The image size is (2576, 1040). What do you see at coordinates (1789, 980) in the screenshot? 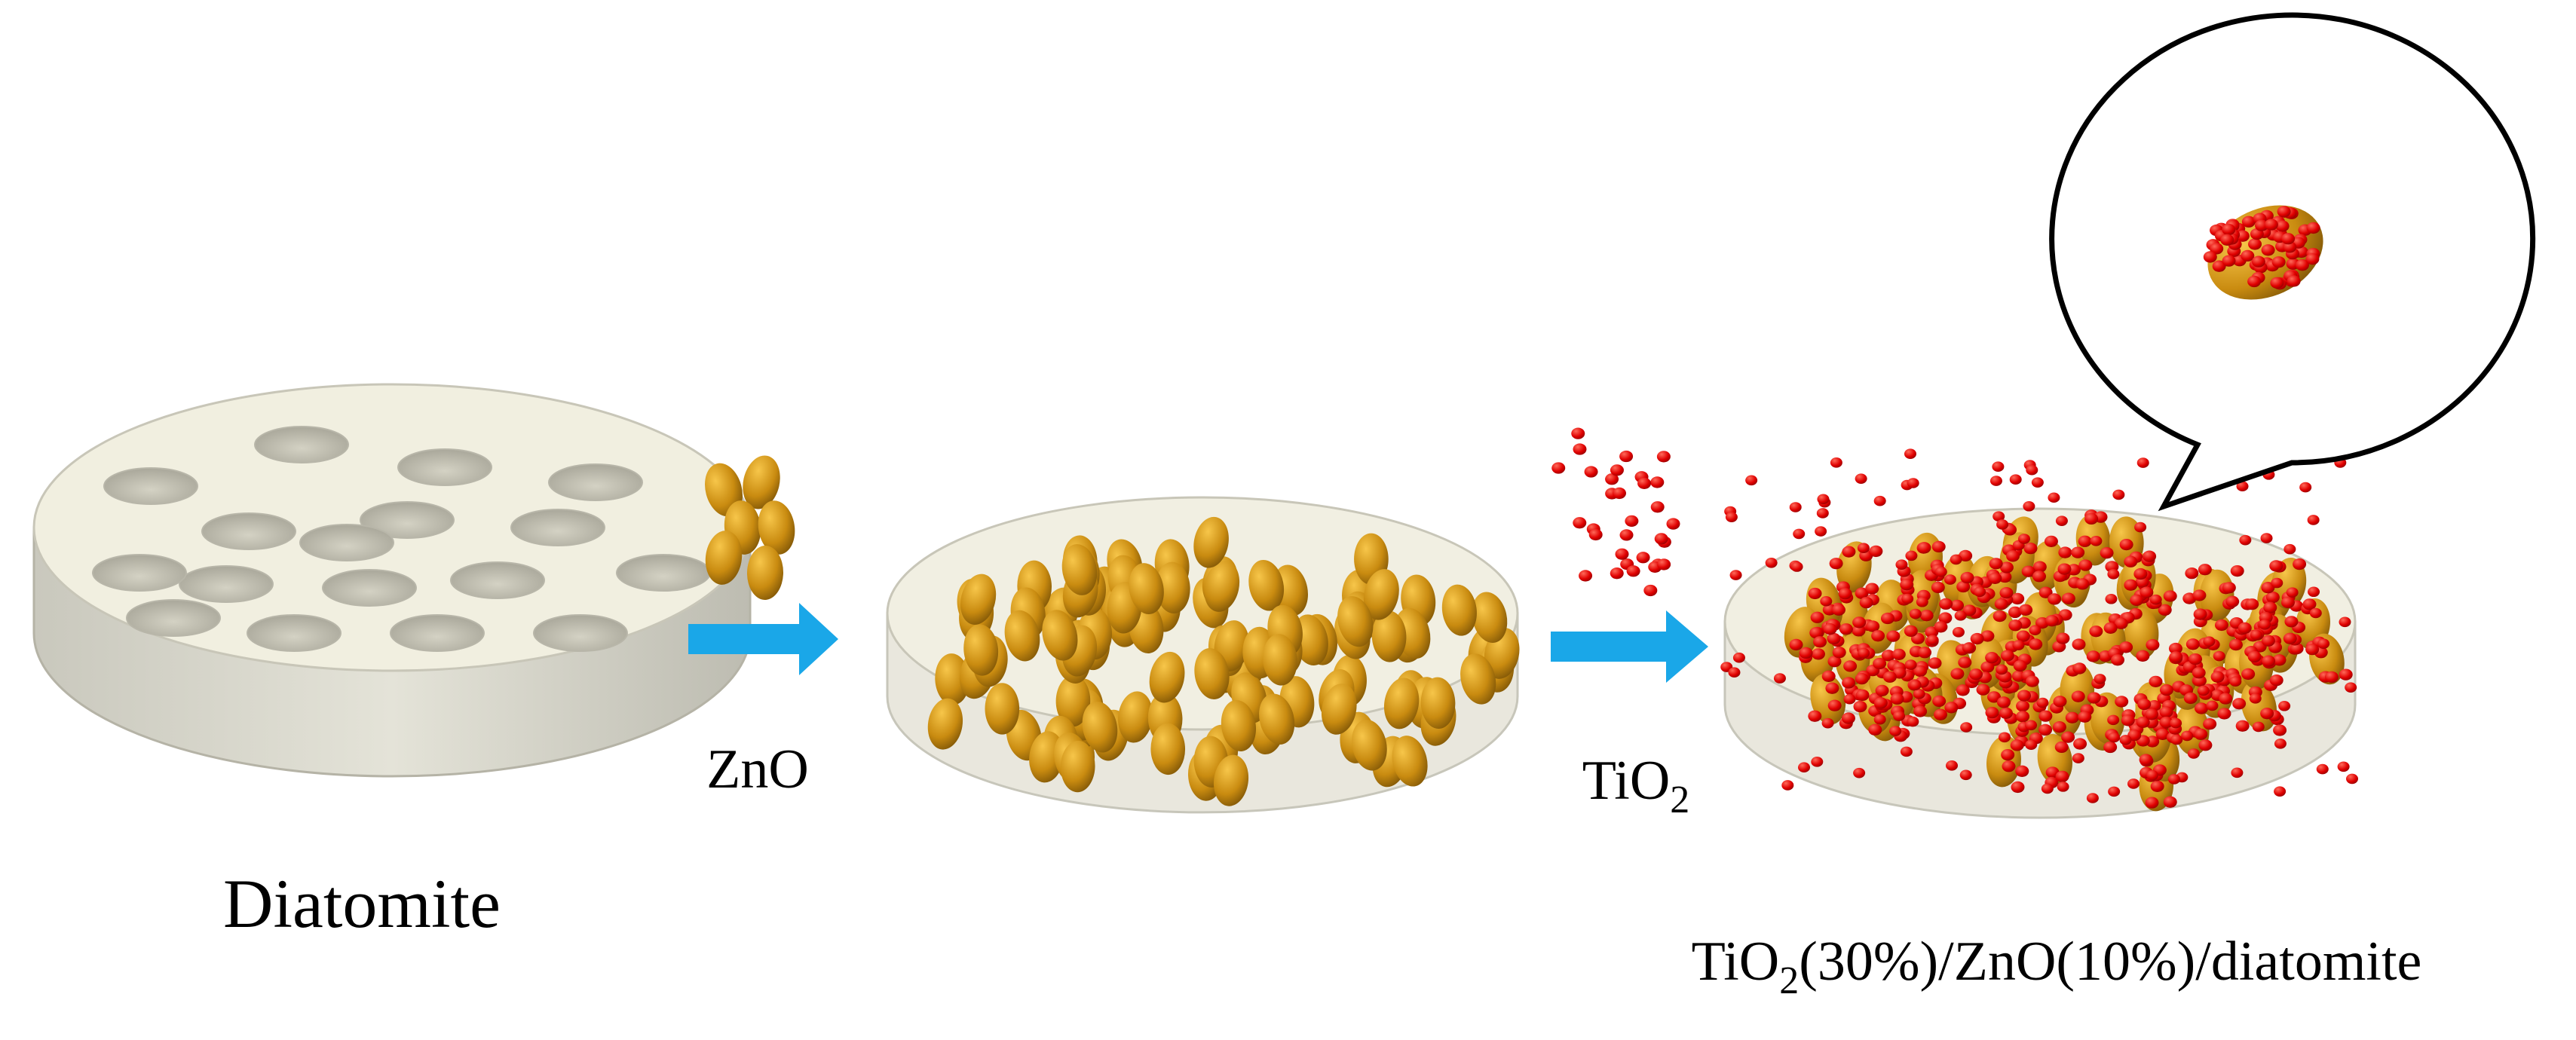
I see `product-sub: 2` at bounding box center [1789, 980].